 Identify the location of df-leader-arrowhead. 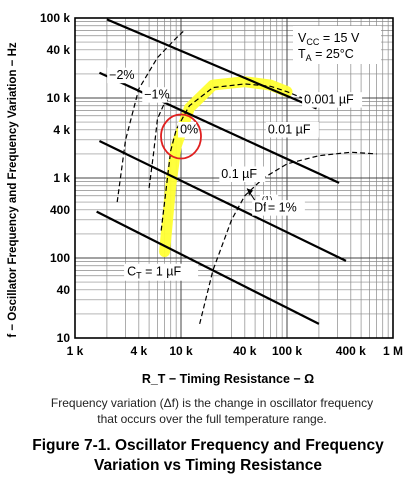
(250, 192).